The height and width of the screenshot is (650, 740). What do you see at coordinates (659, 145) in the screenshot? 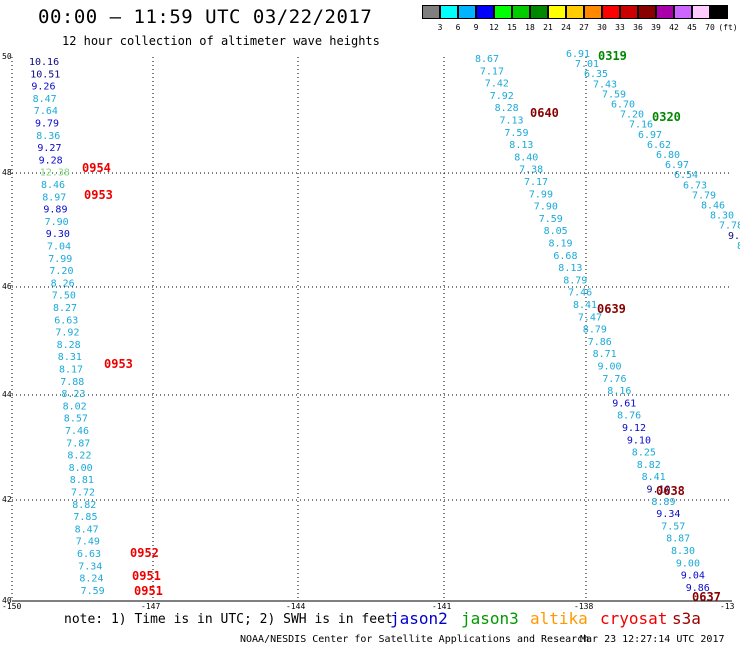
I see `wave-height-value: 6.62` at bounding box center [659, 145].